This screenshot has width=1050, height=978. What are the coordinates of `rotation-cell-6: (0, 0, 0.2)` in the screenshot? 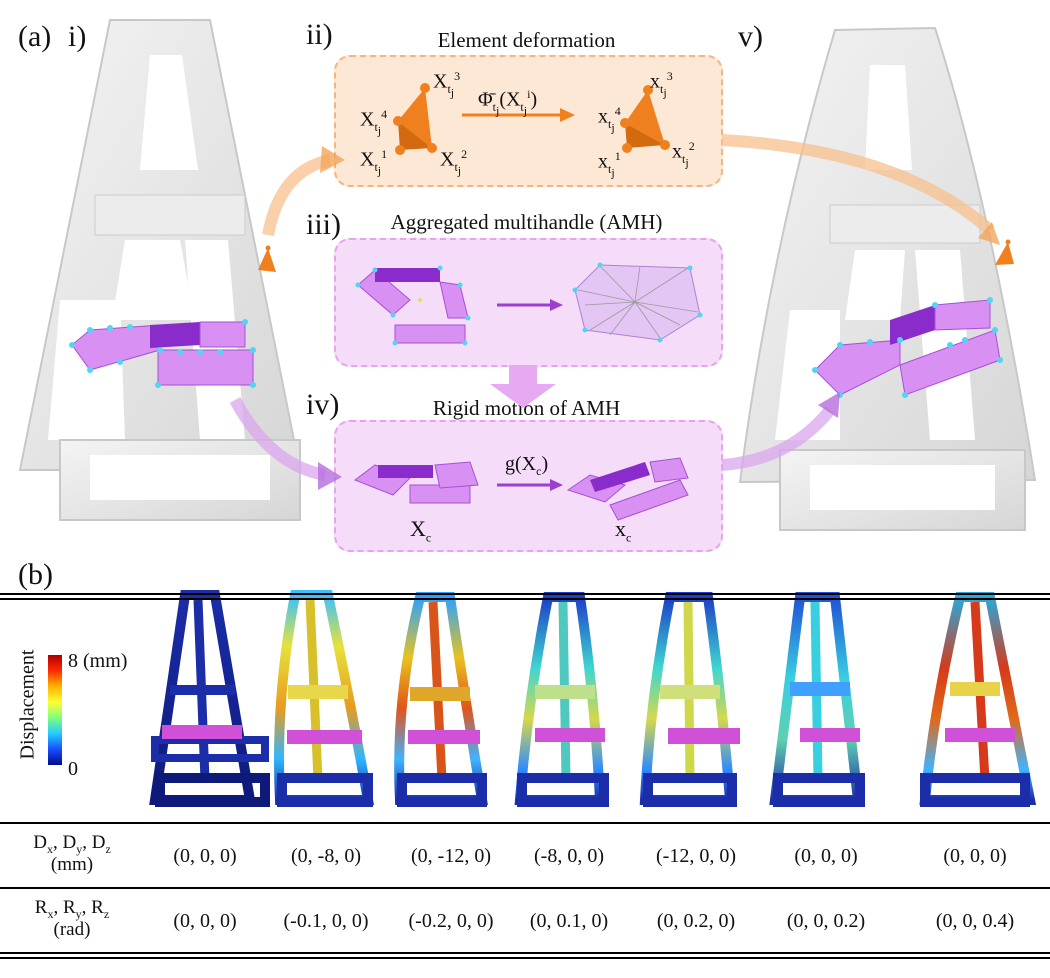 It's located at (826, 921).